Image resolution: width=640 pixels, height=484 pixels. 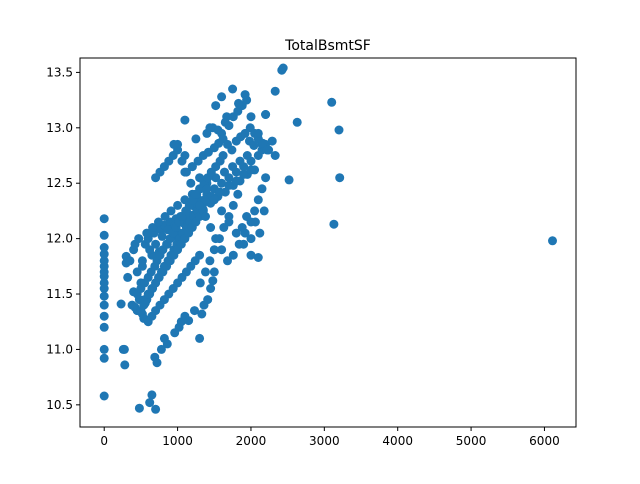 I want to click on y-tick-label: 11.0, so click(x=59, y=349).